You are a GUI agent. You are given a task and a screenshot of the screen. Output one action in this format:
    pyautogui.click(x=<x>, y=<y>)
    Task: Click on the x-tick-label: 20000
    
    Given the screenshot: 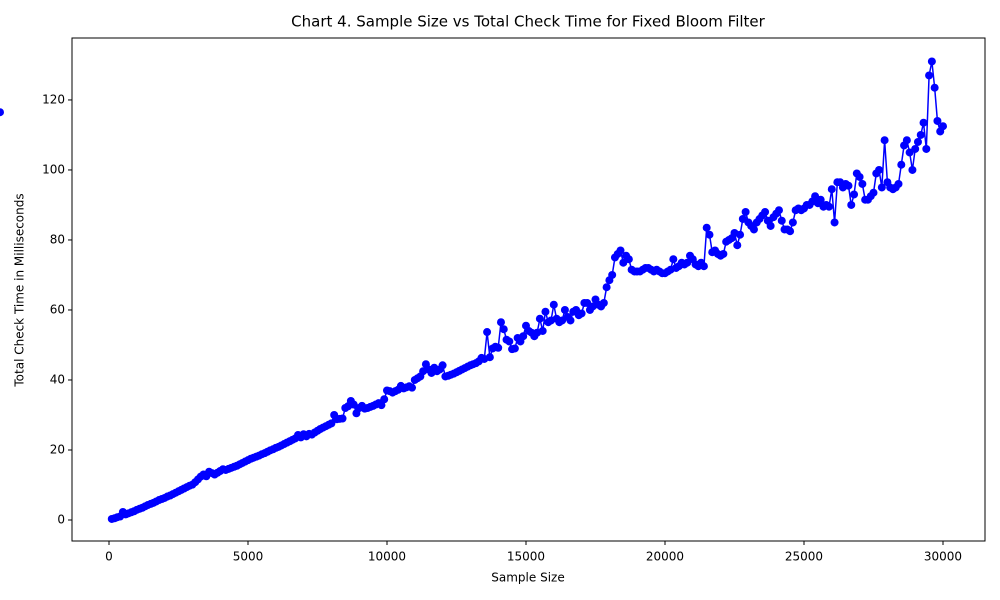 What is the action you would take?
    pyautogui.click(x=665, y=557)
    